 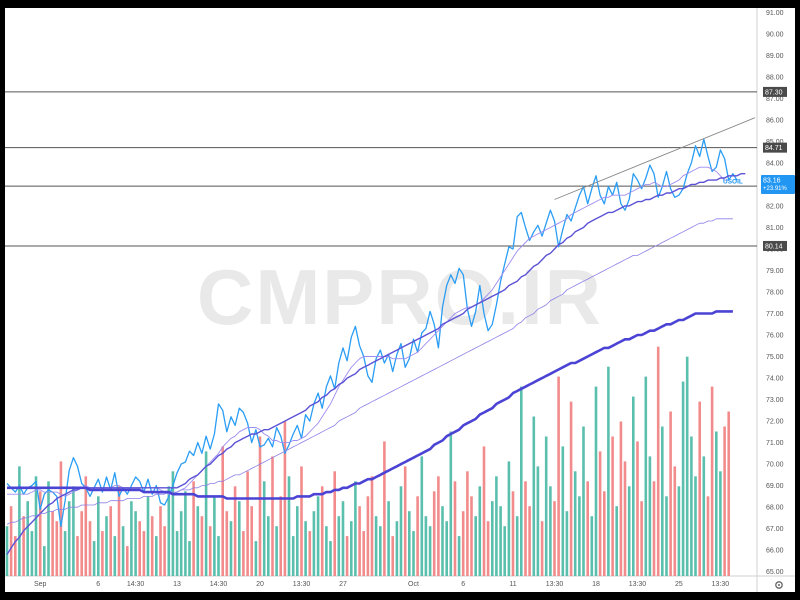 I want to click on time-tick-label: 27, so click(x=343, y=584).